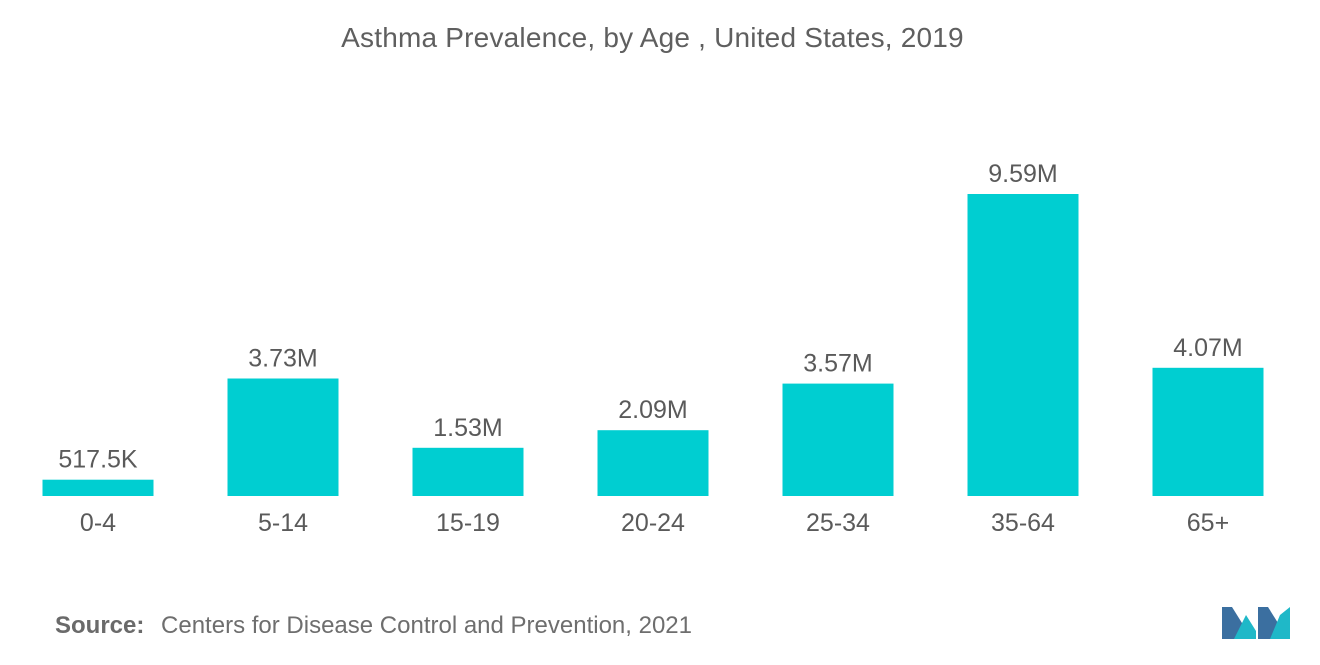  I want to click on source-label: Source:, so click(100, 625).